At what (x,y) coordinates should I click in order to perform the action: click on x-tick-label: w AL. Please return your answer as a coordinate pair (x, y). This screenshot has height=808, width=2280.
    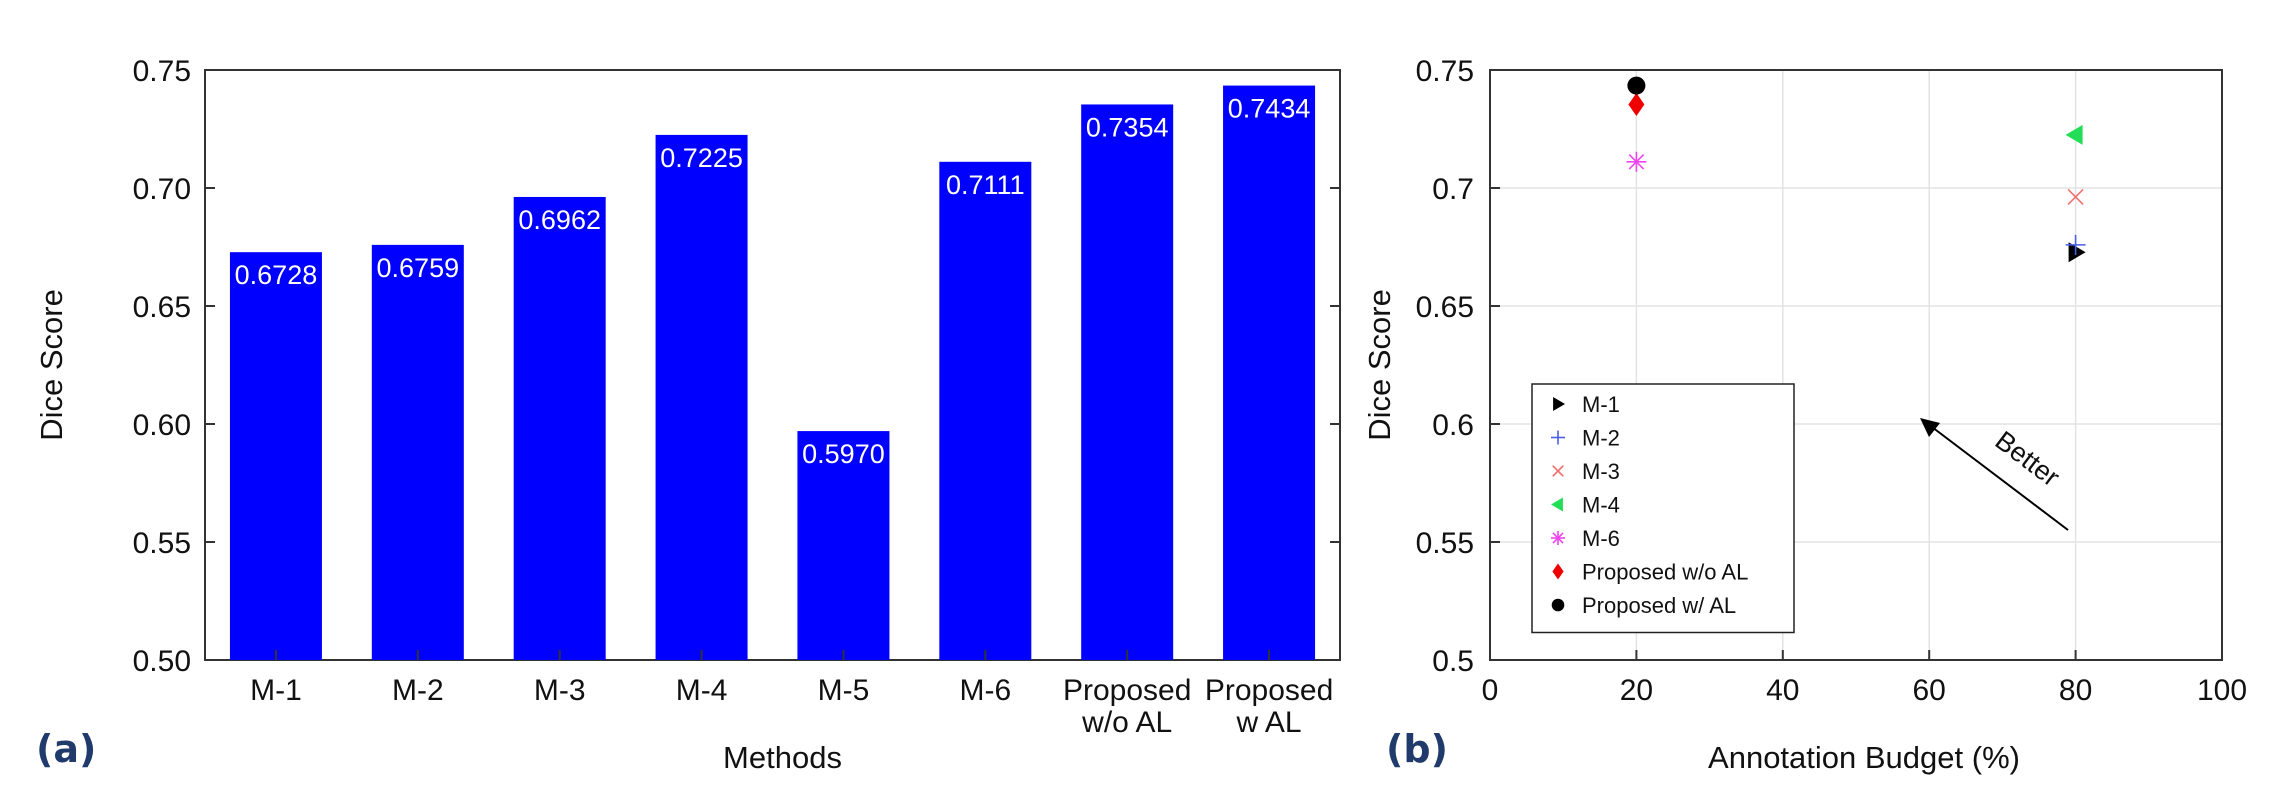
    Looking at the image, I should click on (1269, 722).